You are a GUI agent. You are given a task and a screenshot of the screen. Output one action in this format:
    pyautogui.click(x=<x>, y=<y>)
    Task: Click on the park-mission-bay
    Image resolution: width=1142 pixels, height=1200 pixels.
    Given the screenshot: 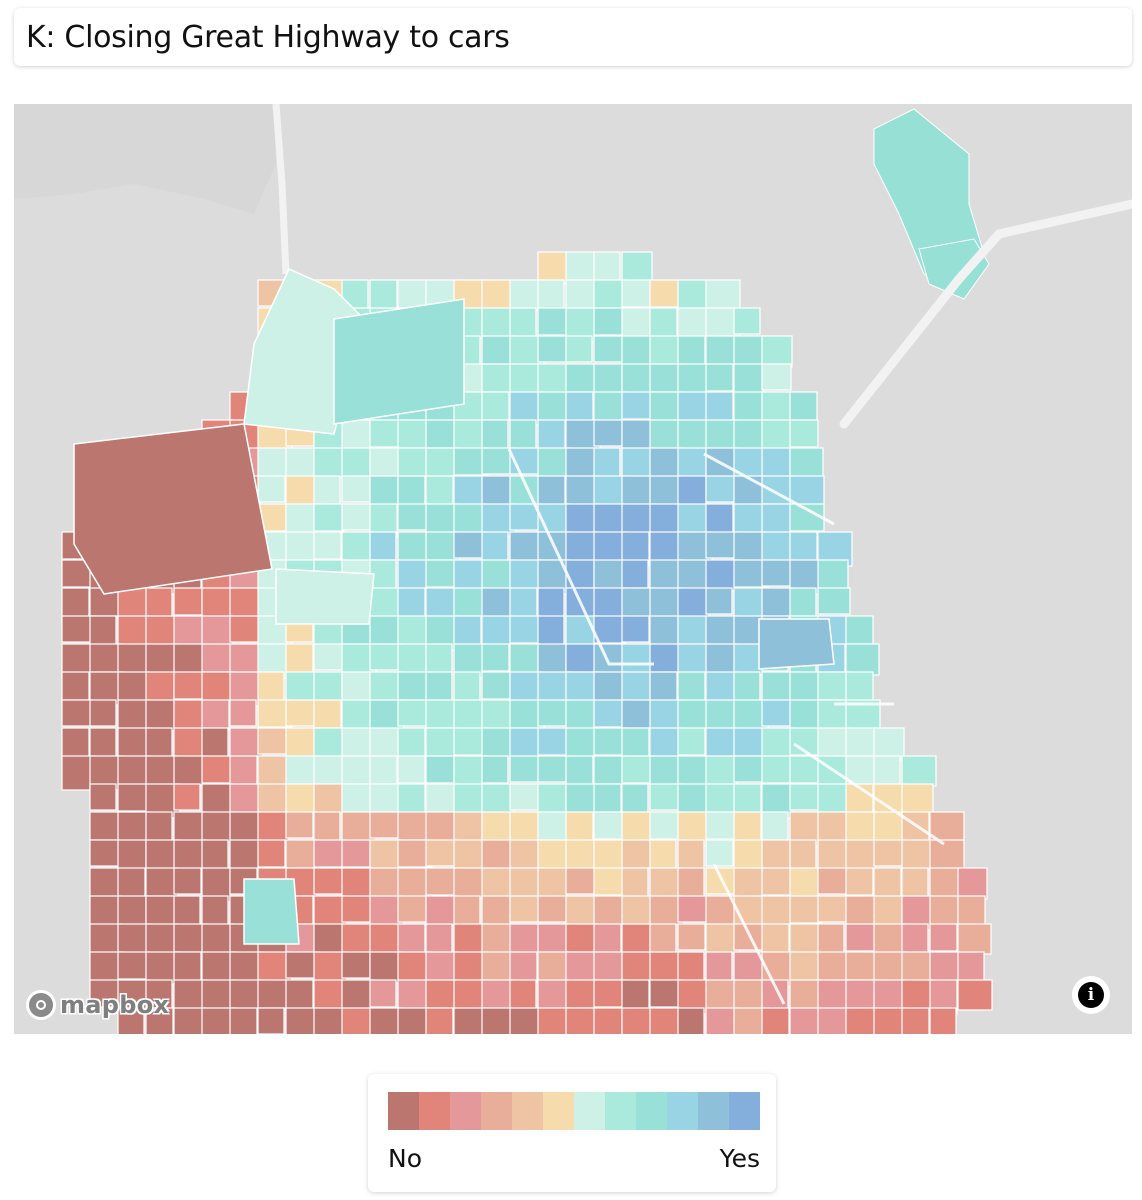 What is the action you would take?
    pyautogui.click(x=796, y=644)
    